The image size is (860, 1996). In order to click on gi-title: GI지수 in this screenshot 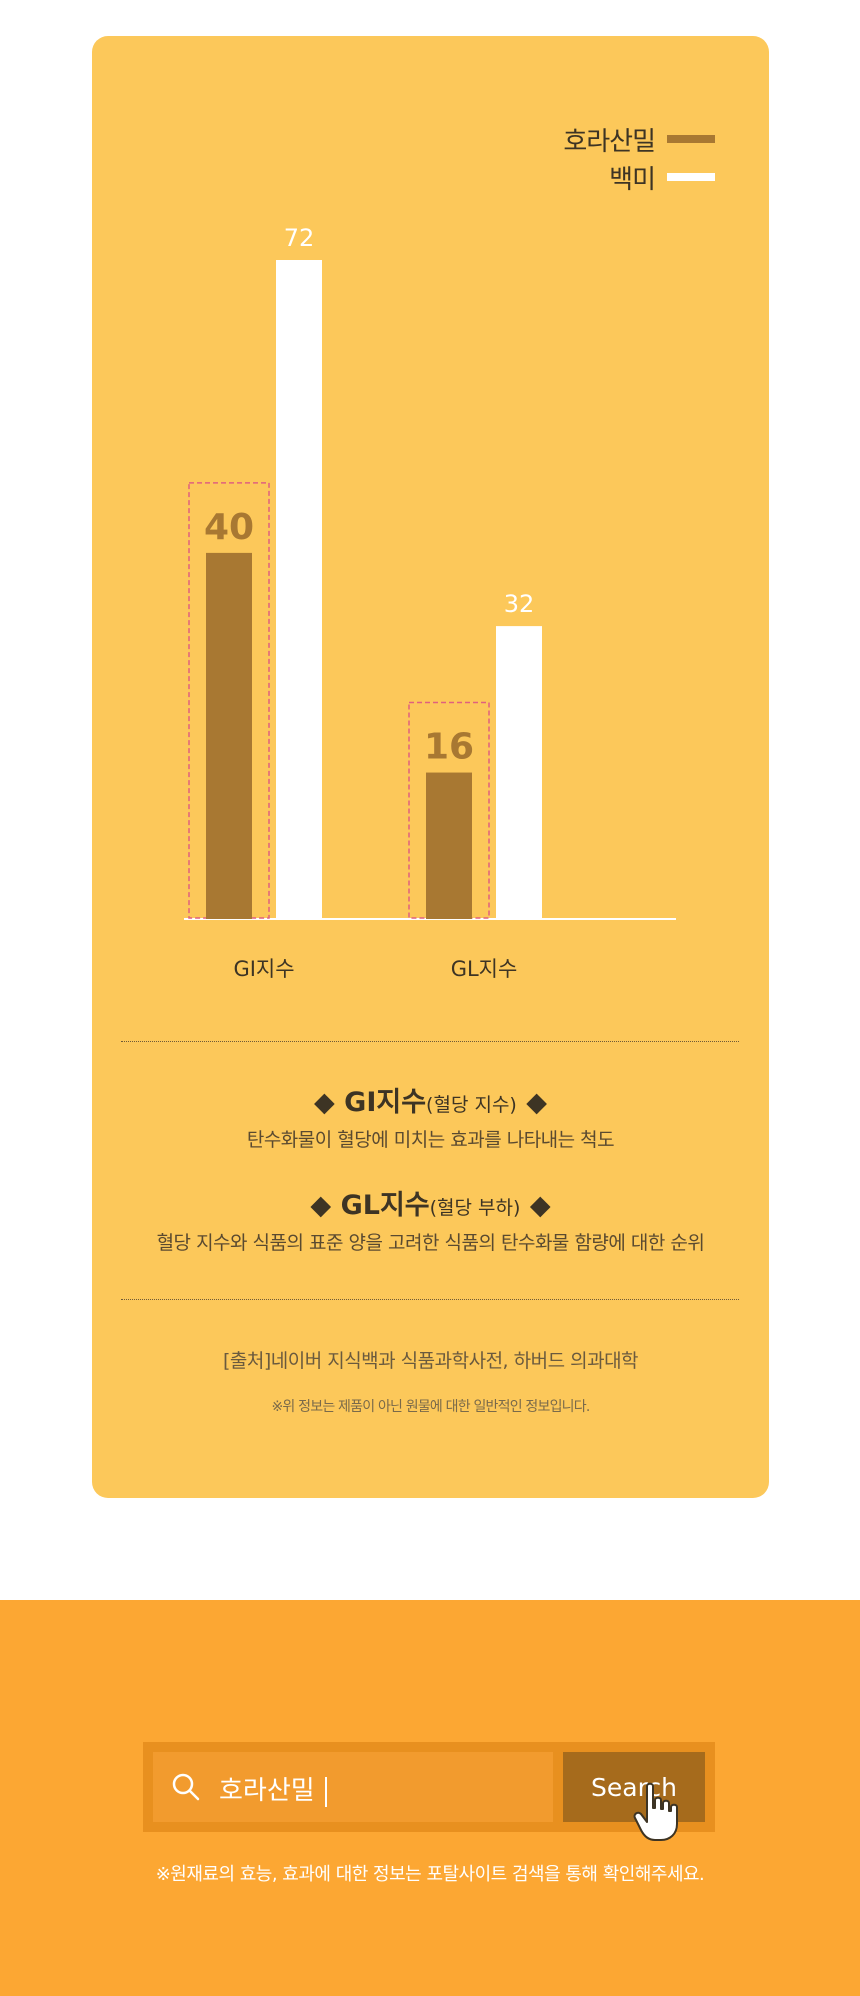, I will do `click(385, 1102)`.